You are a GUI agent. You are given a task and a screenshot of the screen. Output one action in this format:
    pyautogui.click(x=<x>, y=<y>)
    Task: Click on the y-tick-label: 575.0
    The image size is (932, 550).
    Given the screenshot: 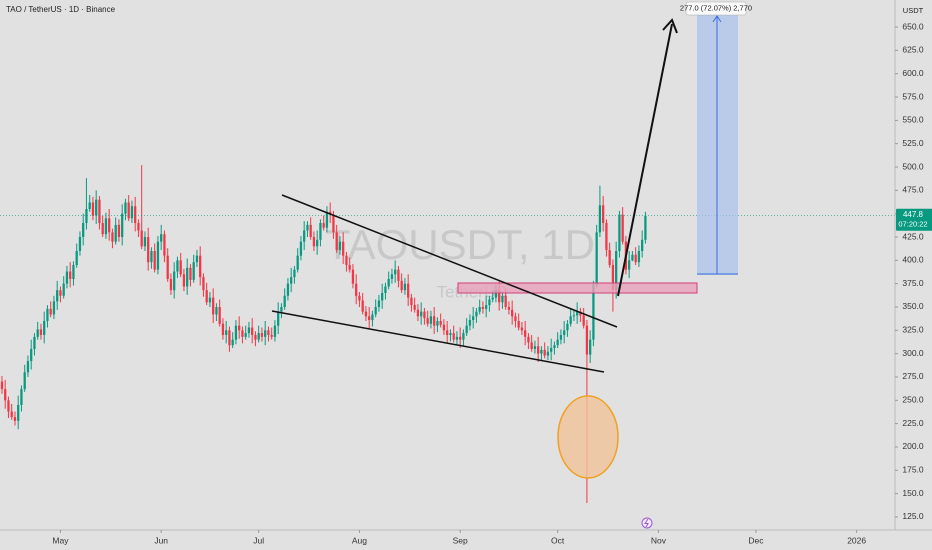 What is the action you would take?
    pyautogui.click(x=913, y=96)
    